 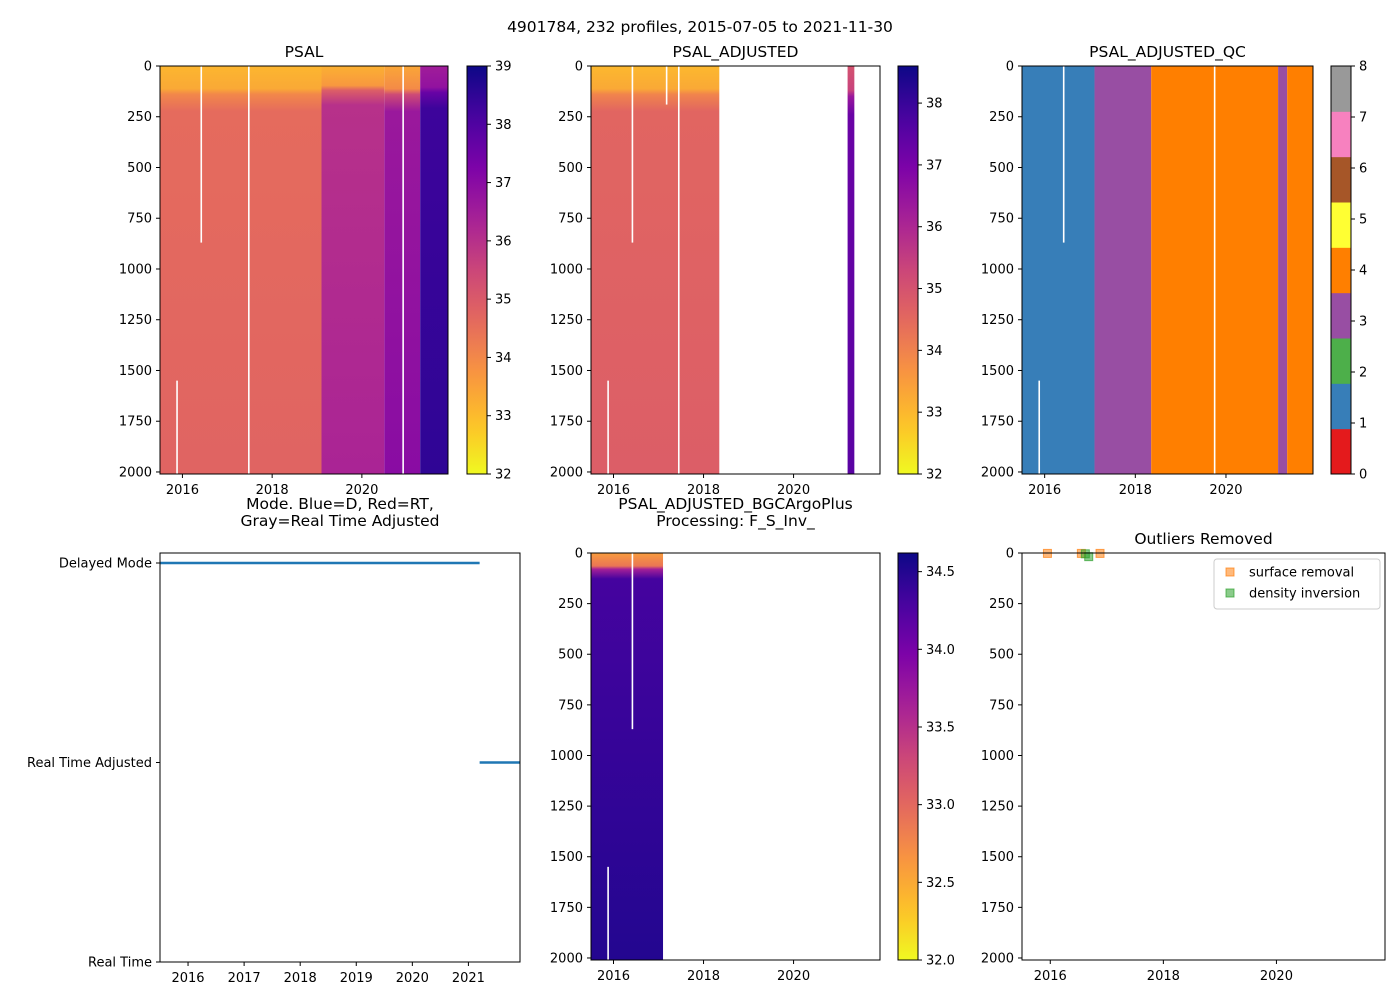 I want to click on colorbar-tick-label-psal-35: 35, so click(x=503, y=300).